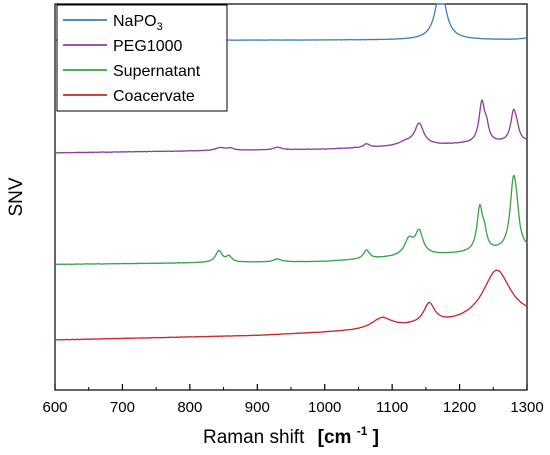  I want to click on legend-box, so click(142, 58).